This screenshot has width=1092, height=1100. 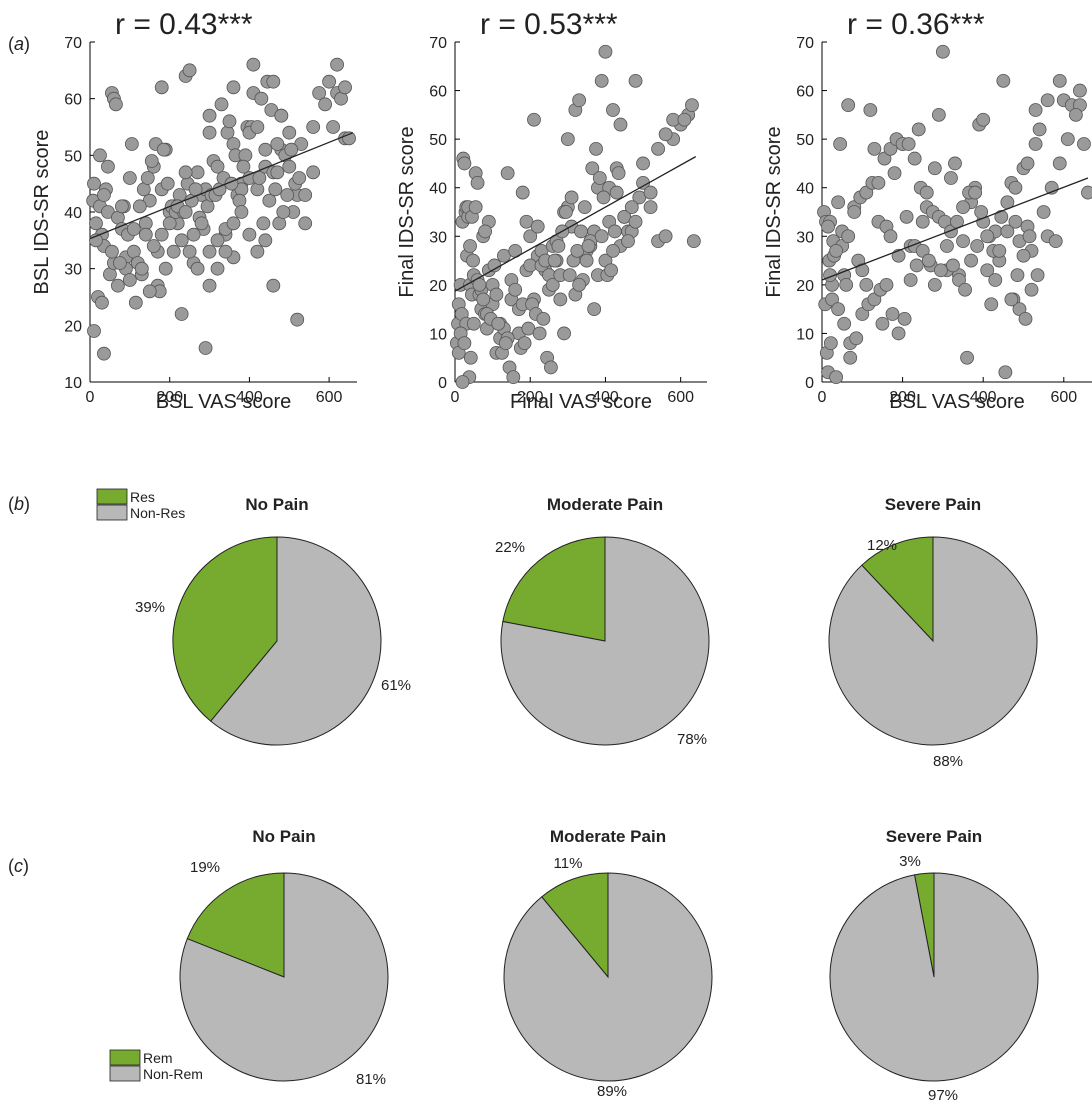 I want to click on panel-label-b: (b), so click(x=19, y=504).